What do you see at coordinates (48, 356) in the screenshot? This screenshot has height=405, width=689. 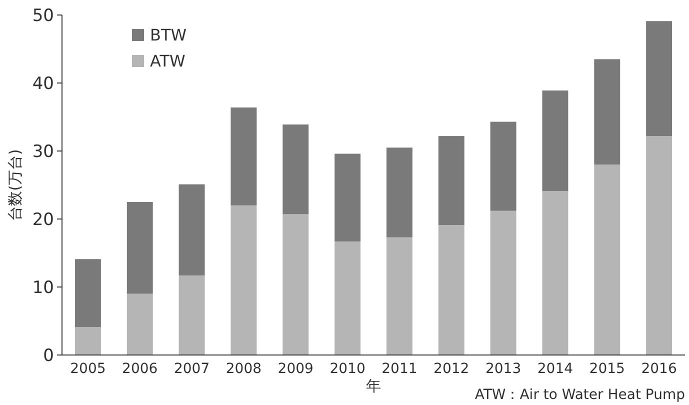 I see `y-tick-label: 0` at bounding box center [48, 356].